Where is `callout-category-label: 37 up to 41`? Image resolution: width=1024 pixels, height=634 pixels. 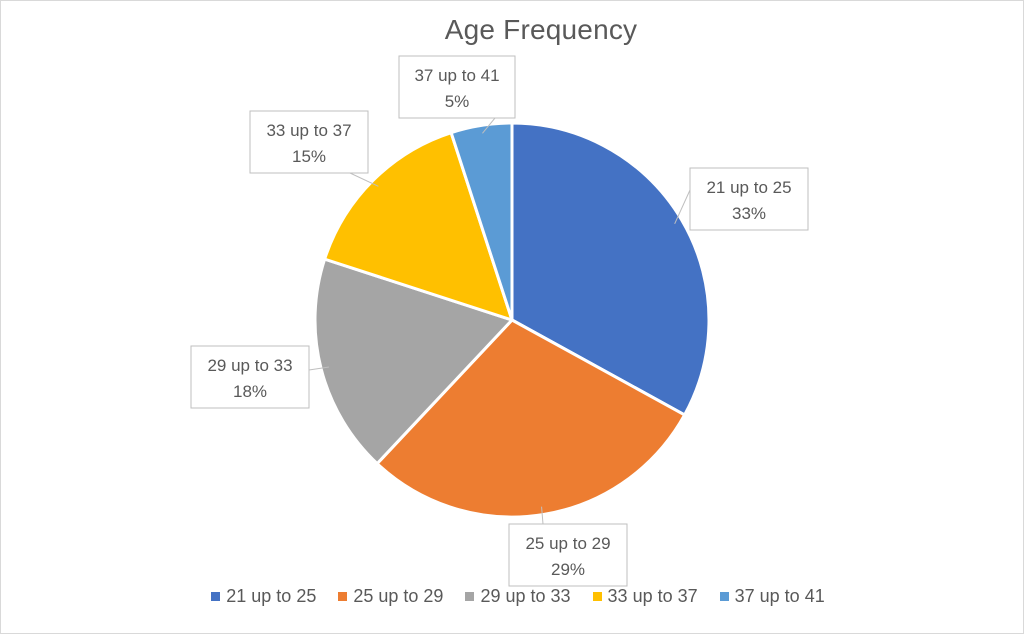
callout-category-label: 37 up to 41 is located at coordinates (456, 75).